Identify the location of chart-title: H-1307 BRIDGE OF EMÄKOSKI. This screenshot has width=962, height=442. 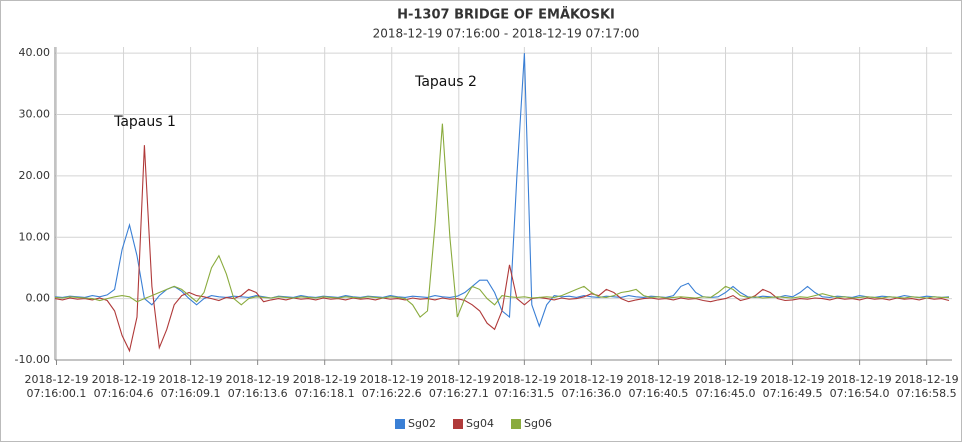
(506, 15).